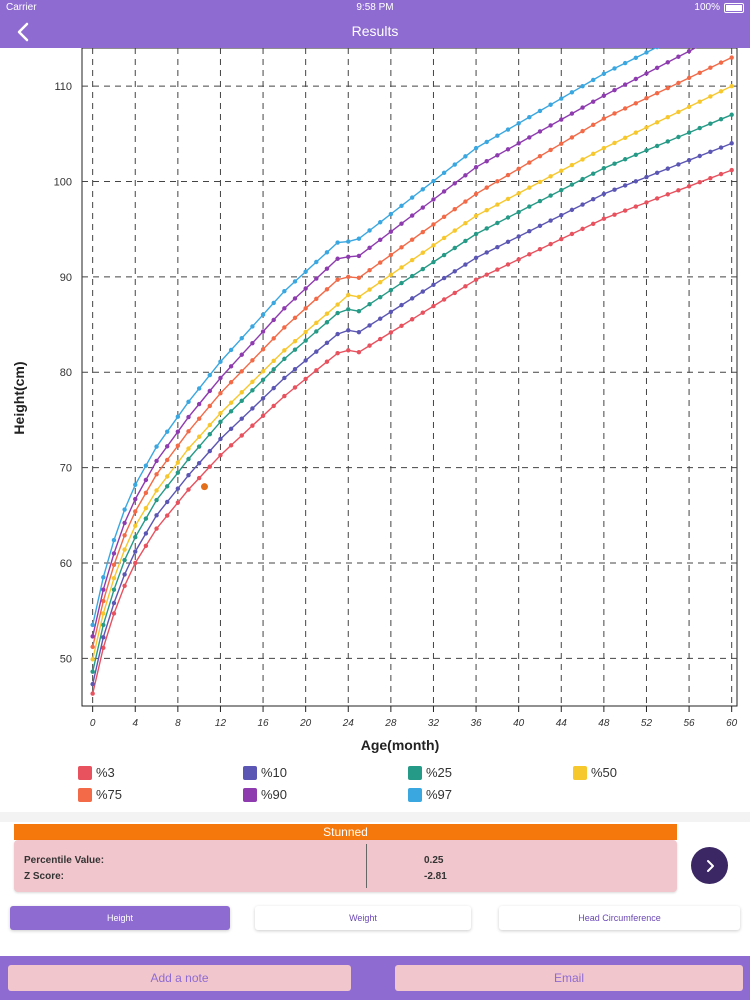 The width and height of the screenshot is (750, 1000). Describe the element at coordinates (179, 978) in the screenshot. I see `add-note-button: Add a note` at that location.